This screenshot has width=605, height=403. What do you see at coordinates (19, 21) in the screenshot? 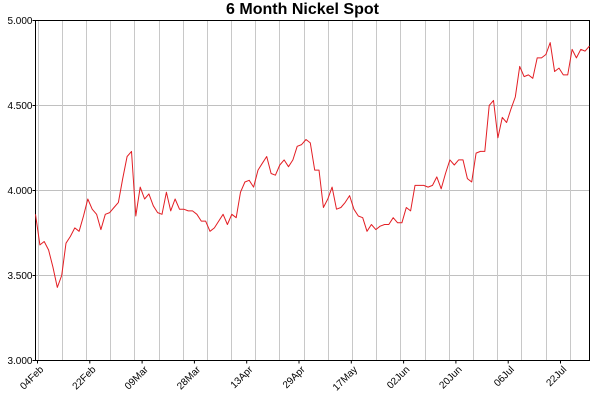
I see `y-tick-label: 5.000` at bounding box center [19, 21].